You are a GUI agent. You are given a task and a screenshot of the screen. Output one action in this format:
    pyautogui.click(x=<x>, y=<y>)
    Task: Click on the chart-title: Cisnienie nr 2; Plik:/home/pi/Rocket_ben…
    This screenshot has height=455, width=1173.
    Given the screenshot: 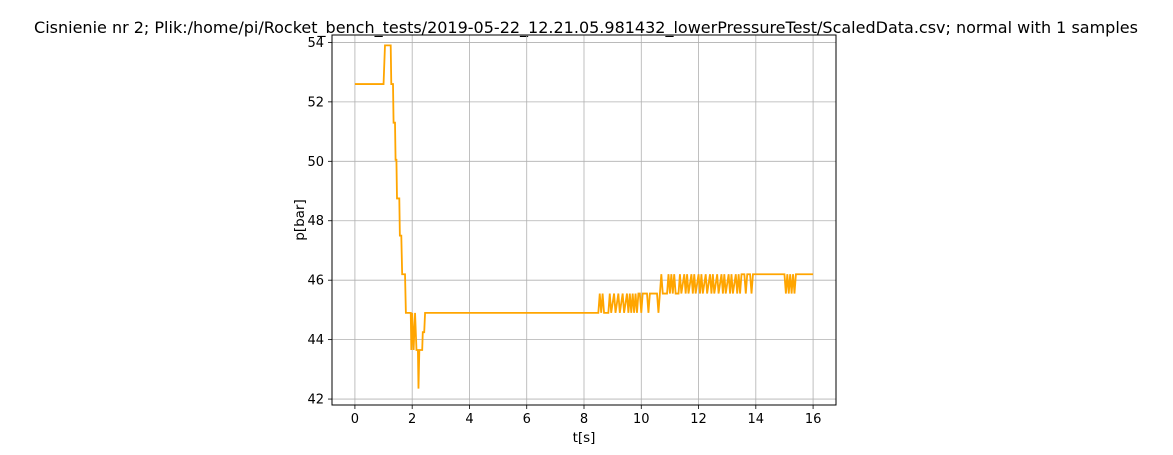 What is the action you would take?
    pyautogui.click(x=586, y=28)
    